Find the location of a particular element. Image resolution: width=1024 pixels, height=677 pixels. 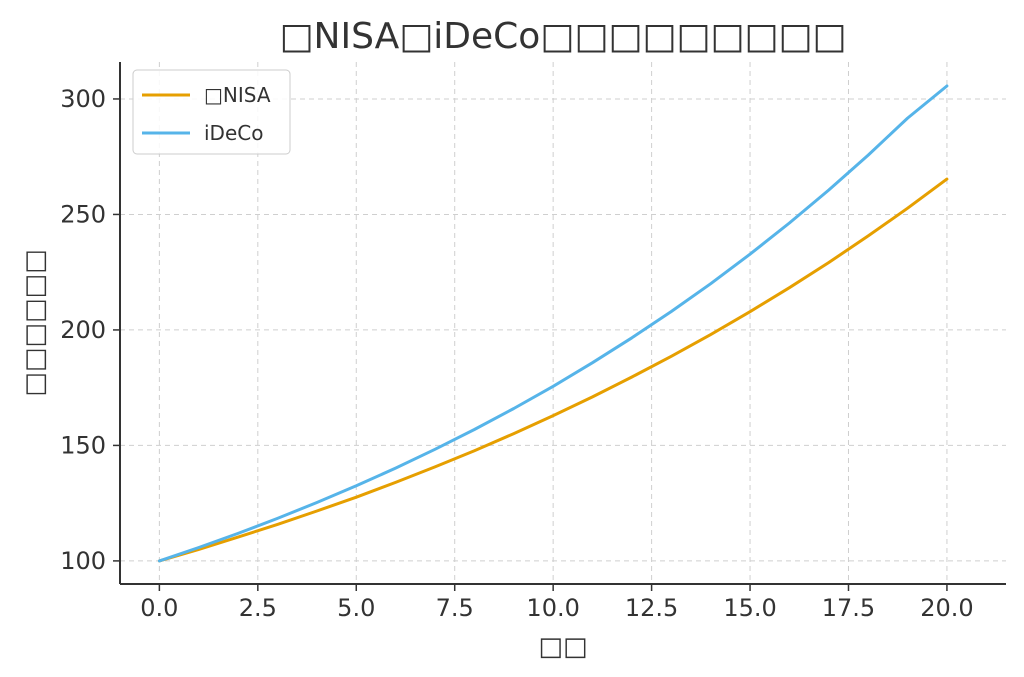

x-tick-label: 12.5 is located at coordinates (651, 608).